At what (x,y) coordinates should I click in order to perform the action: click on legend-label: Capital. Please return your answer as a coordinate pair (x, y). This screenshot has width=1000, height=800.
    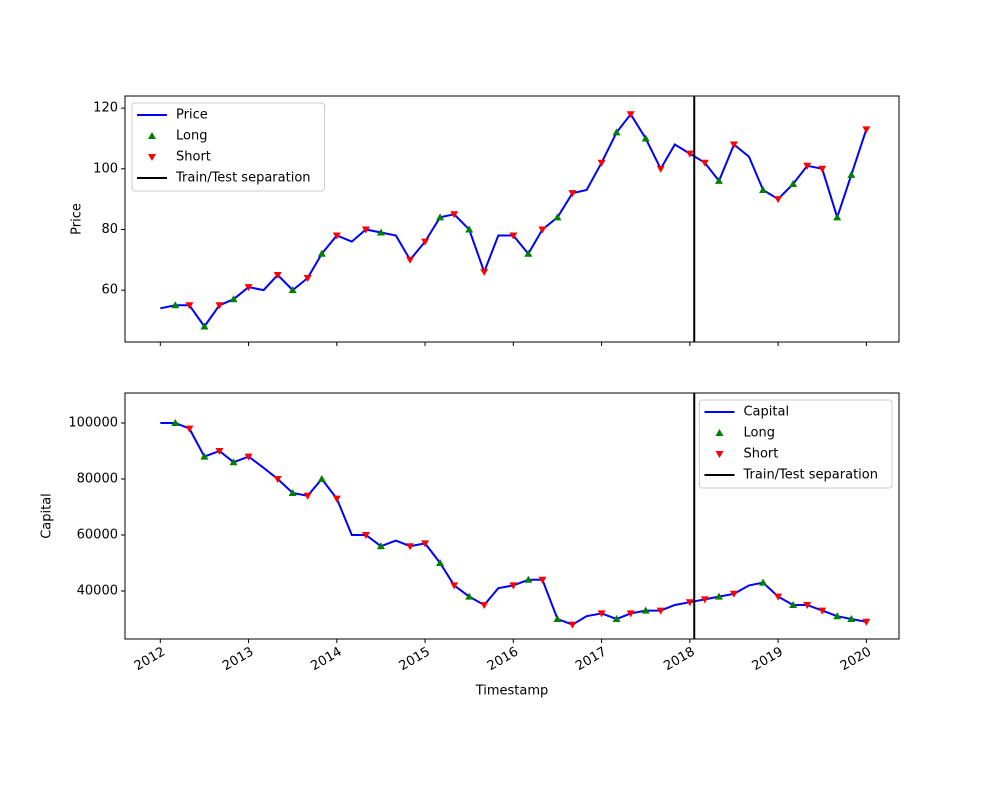
    Looking at the image, I should click on (766, 412).